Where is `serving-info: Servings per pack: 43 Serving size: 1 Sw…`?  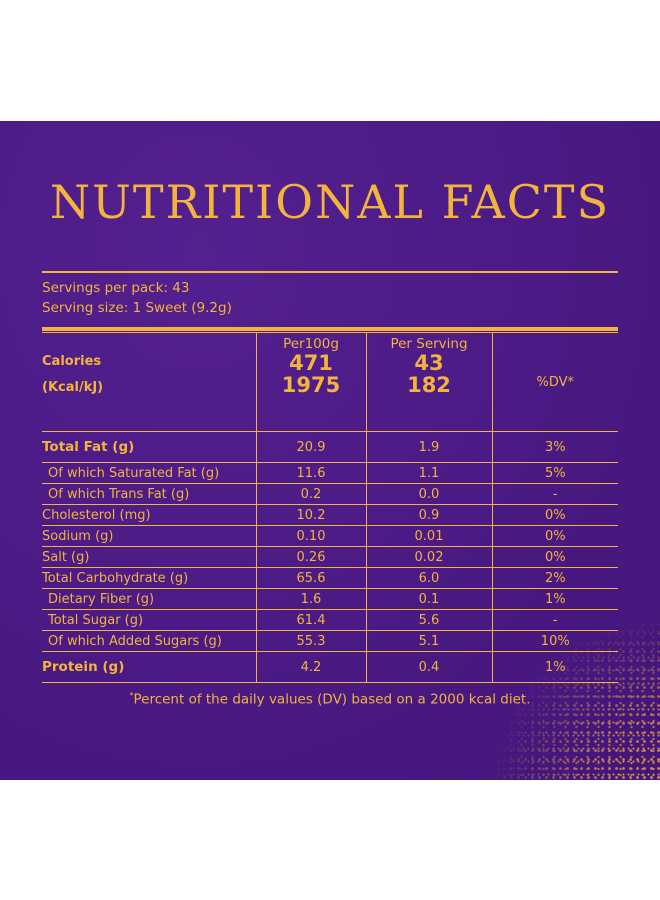 serving-info: Servings per pack: 43 Serving size: 1 Sw… is located at coordinates (137, 298).